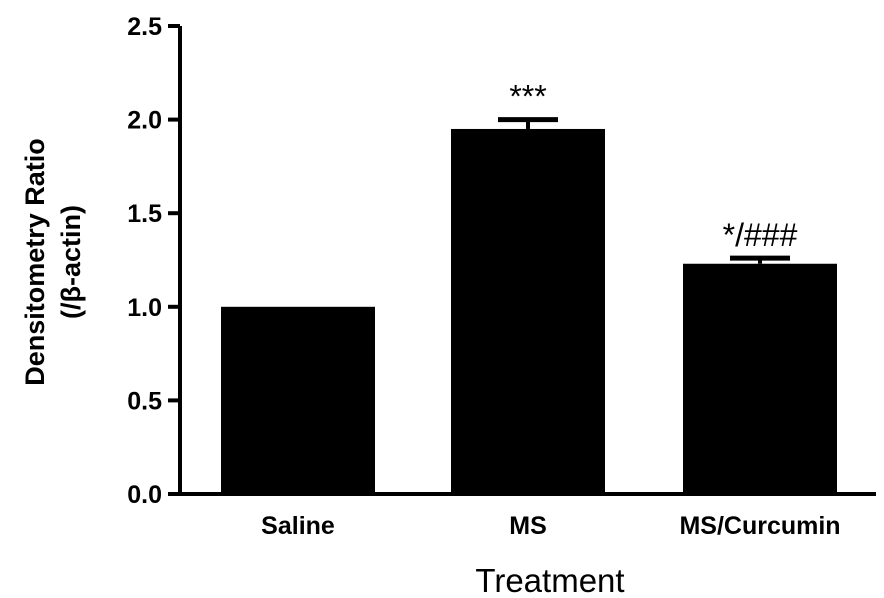  Describe the element at coordinates (35, 262) in the screenshot. I see `y-axis-label-line1: Densitometry Ratio` at that location.